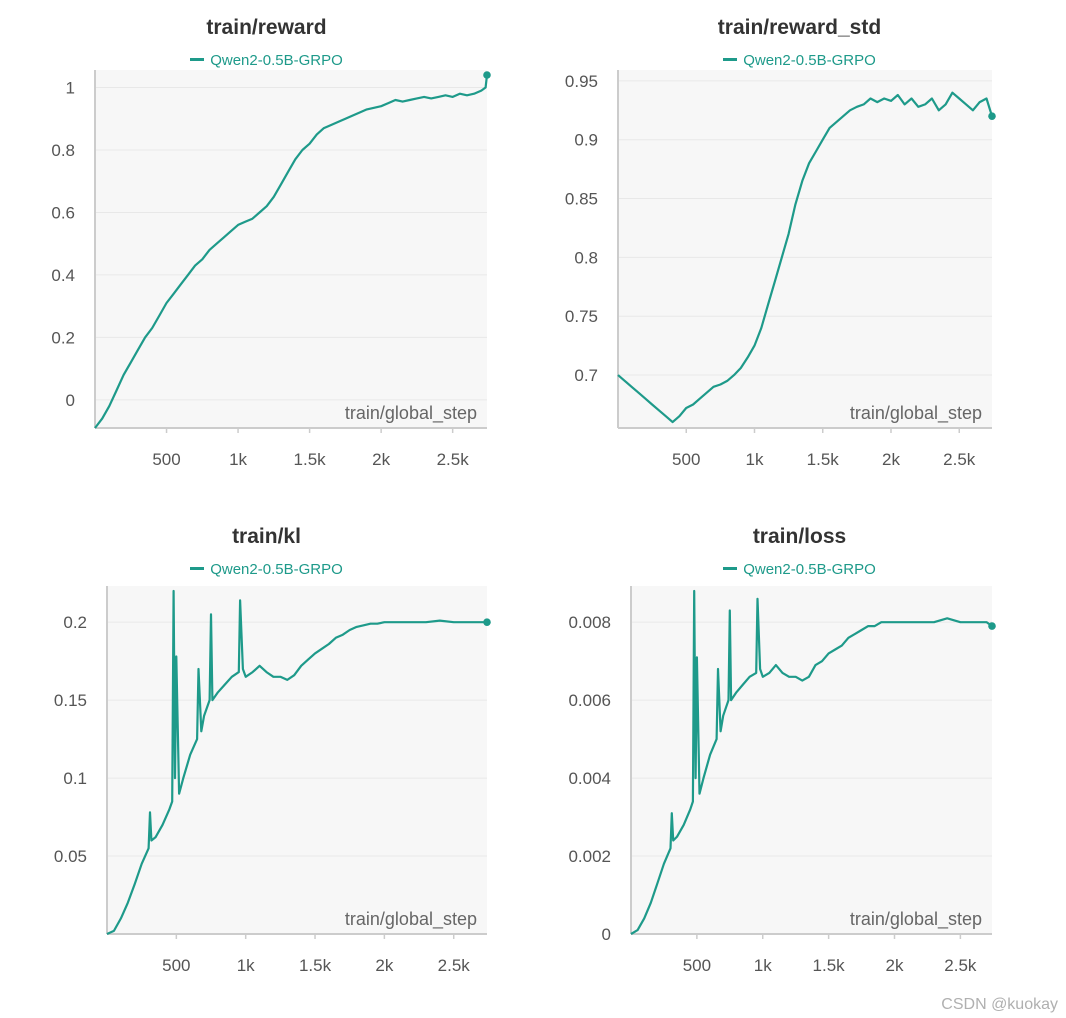 Image resolution: width=1066 pixels, height=1018 pixels. Describe the element at coordinates (266, 536) in the screenshot. I see `chart-title: train/kl` at that location.